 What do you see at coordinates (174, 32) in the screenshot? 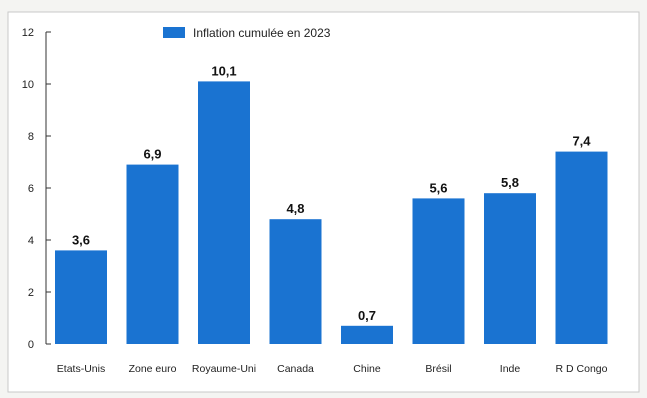
I see `legend-swatch` at bounding box center [174, 32].